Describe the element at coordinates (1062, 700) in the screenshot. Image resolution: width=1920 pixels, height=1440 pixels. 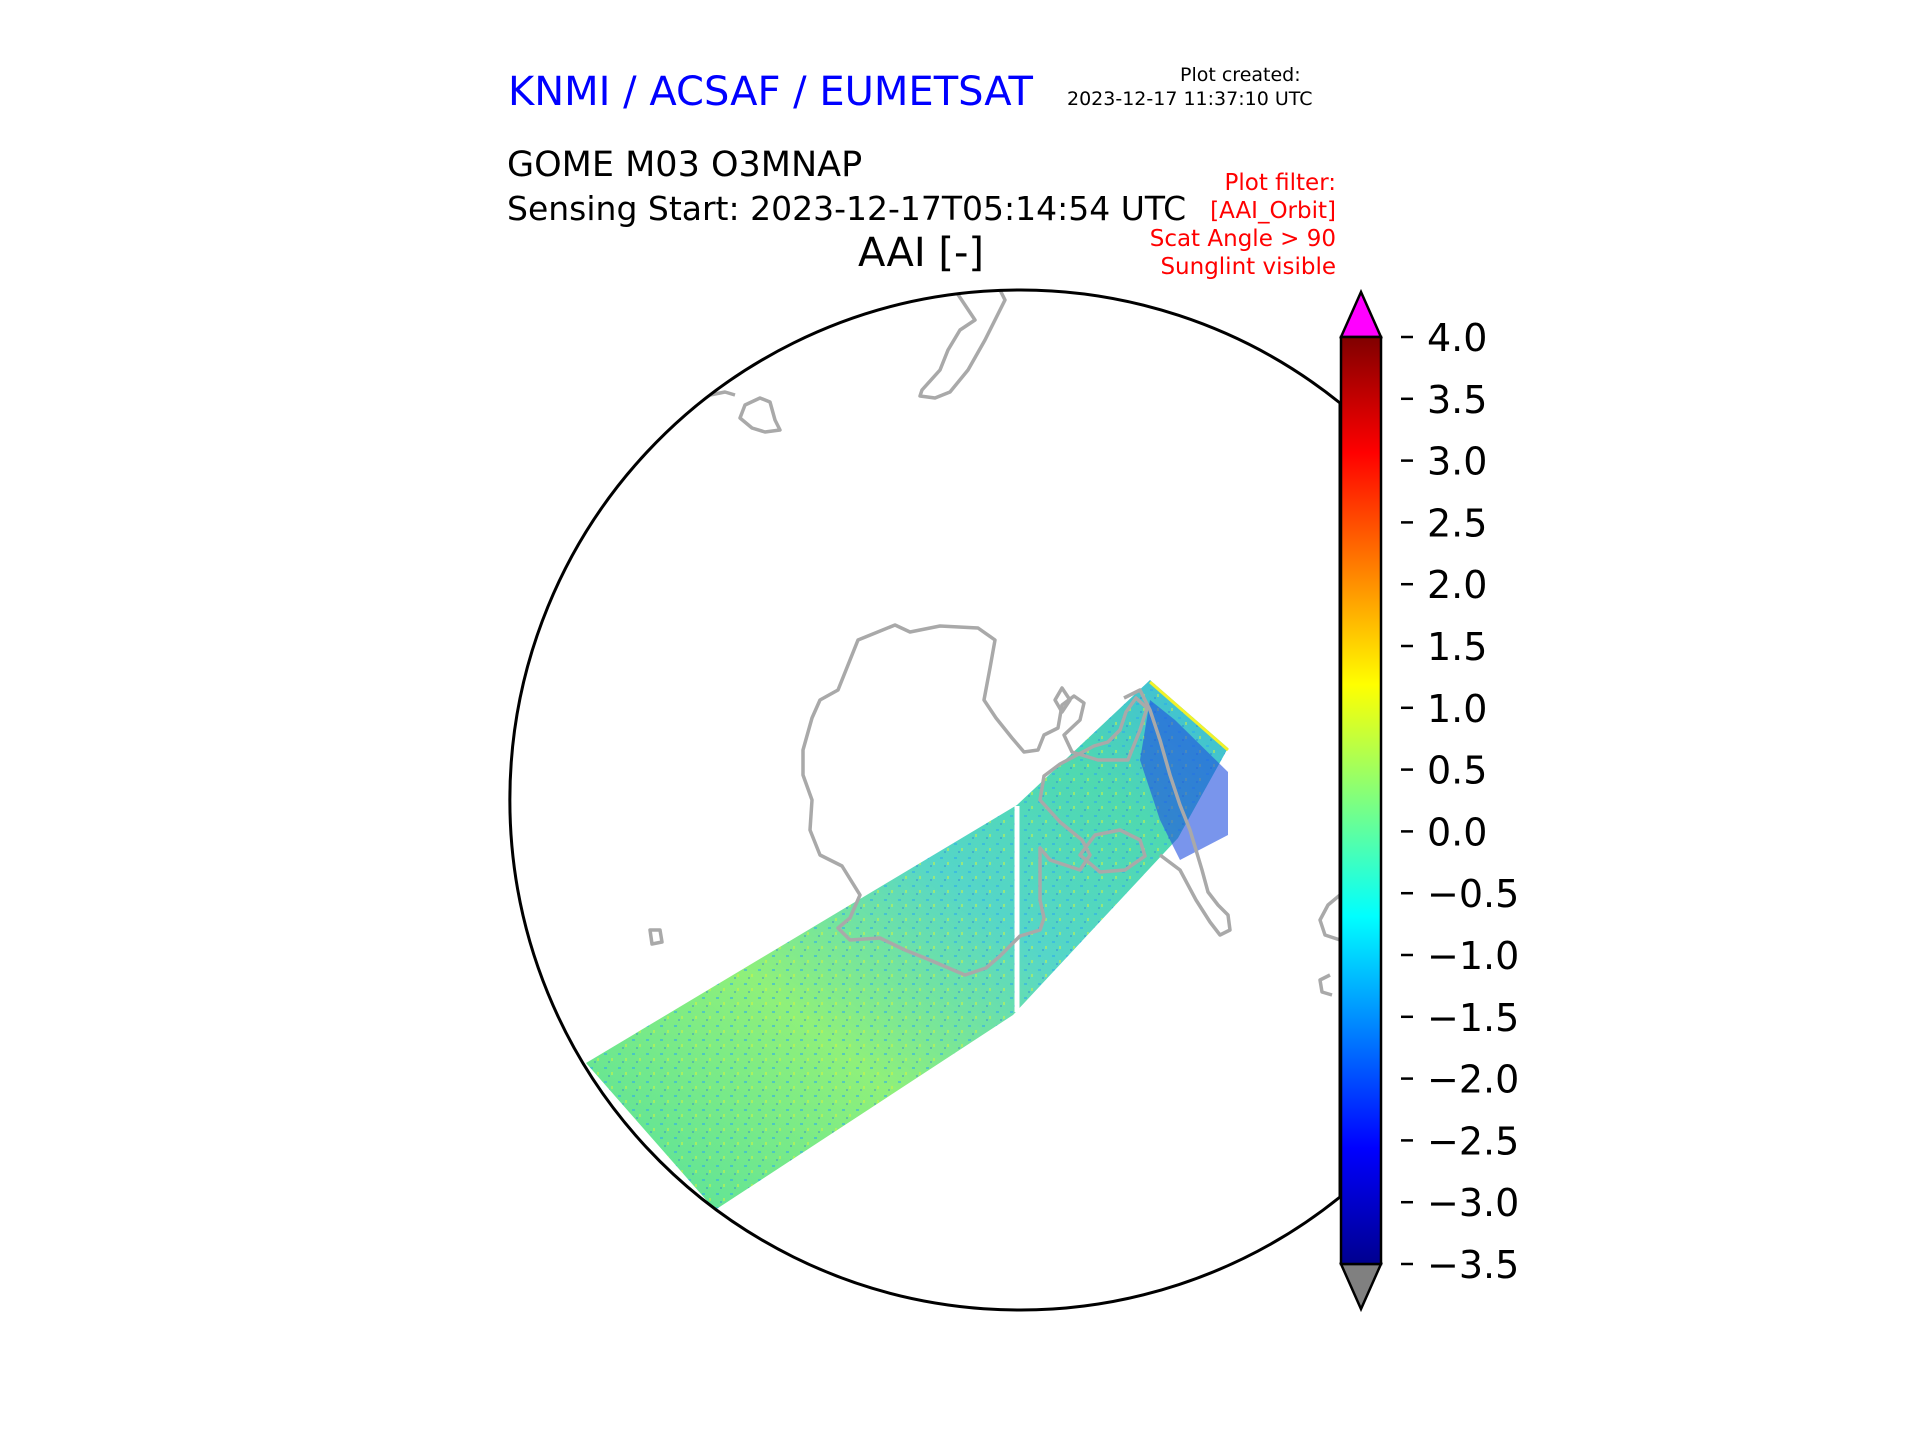
I see `svalbard-coastline` at that location.